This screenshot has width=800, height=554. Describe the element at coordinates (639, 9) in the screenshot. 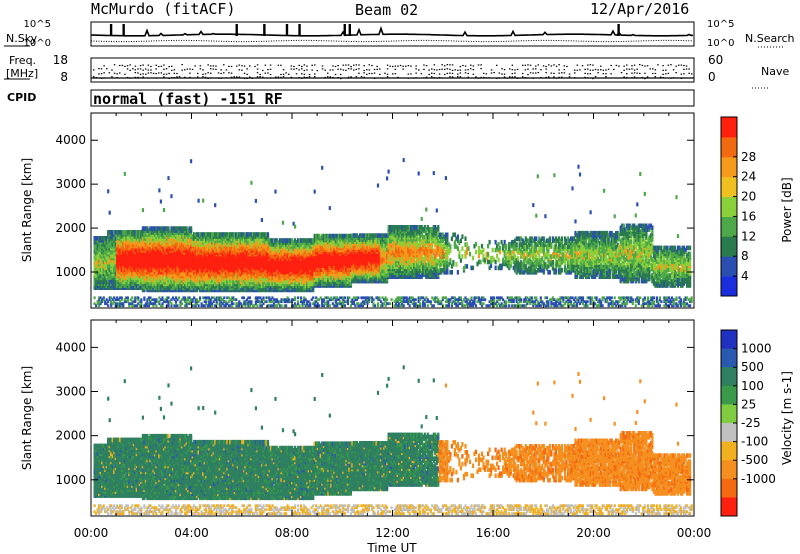

I see `date-title: 12/Apr/2016` at that location.